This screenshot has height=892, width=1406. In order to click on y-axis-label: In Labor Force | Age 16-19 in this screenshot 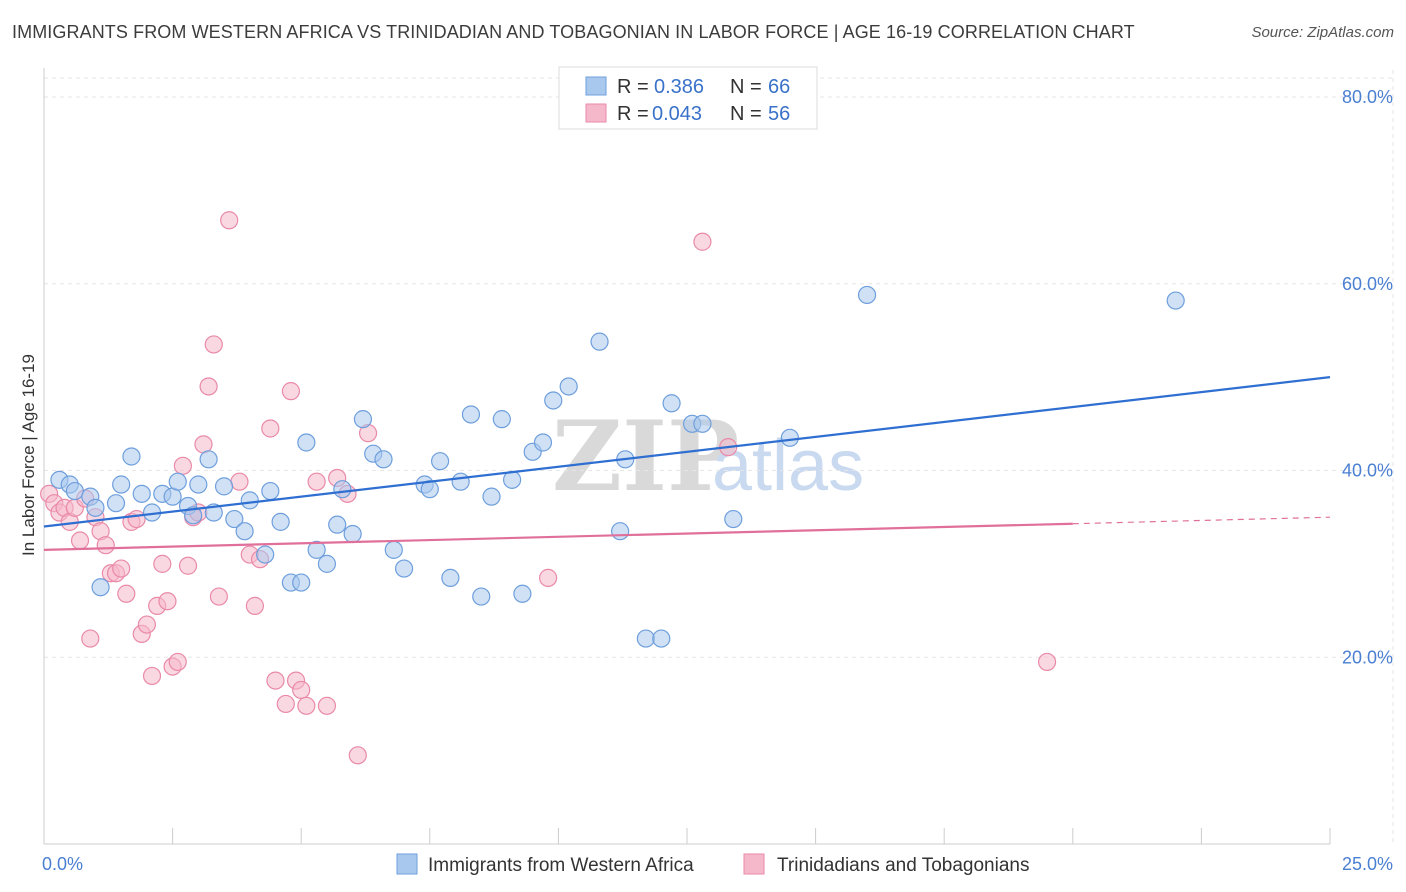, I will do `click(28, 455)`.